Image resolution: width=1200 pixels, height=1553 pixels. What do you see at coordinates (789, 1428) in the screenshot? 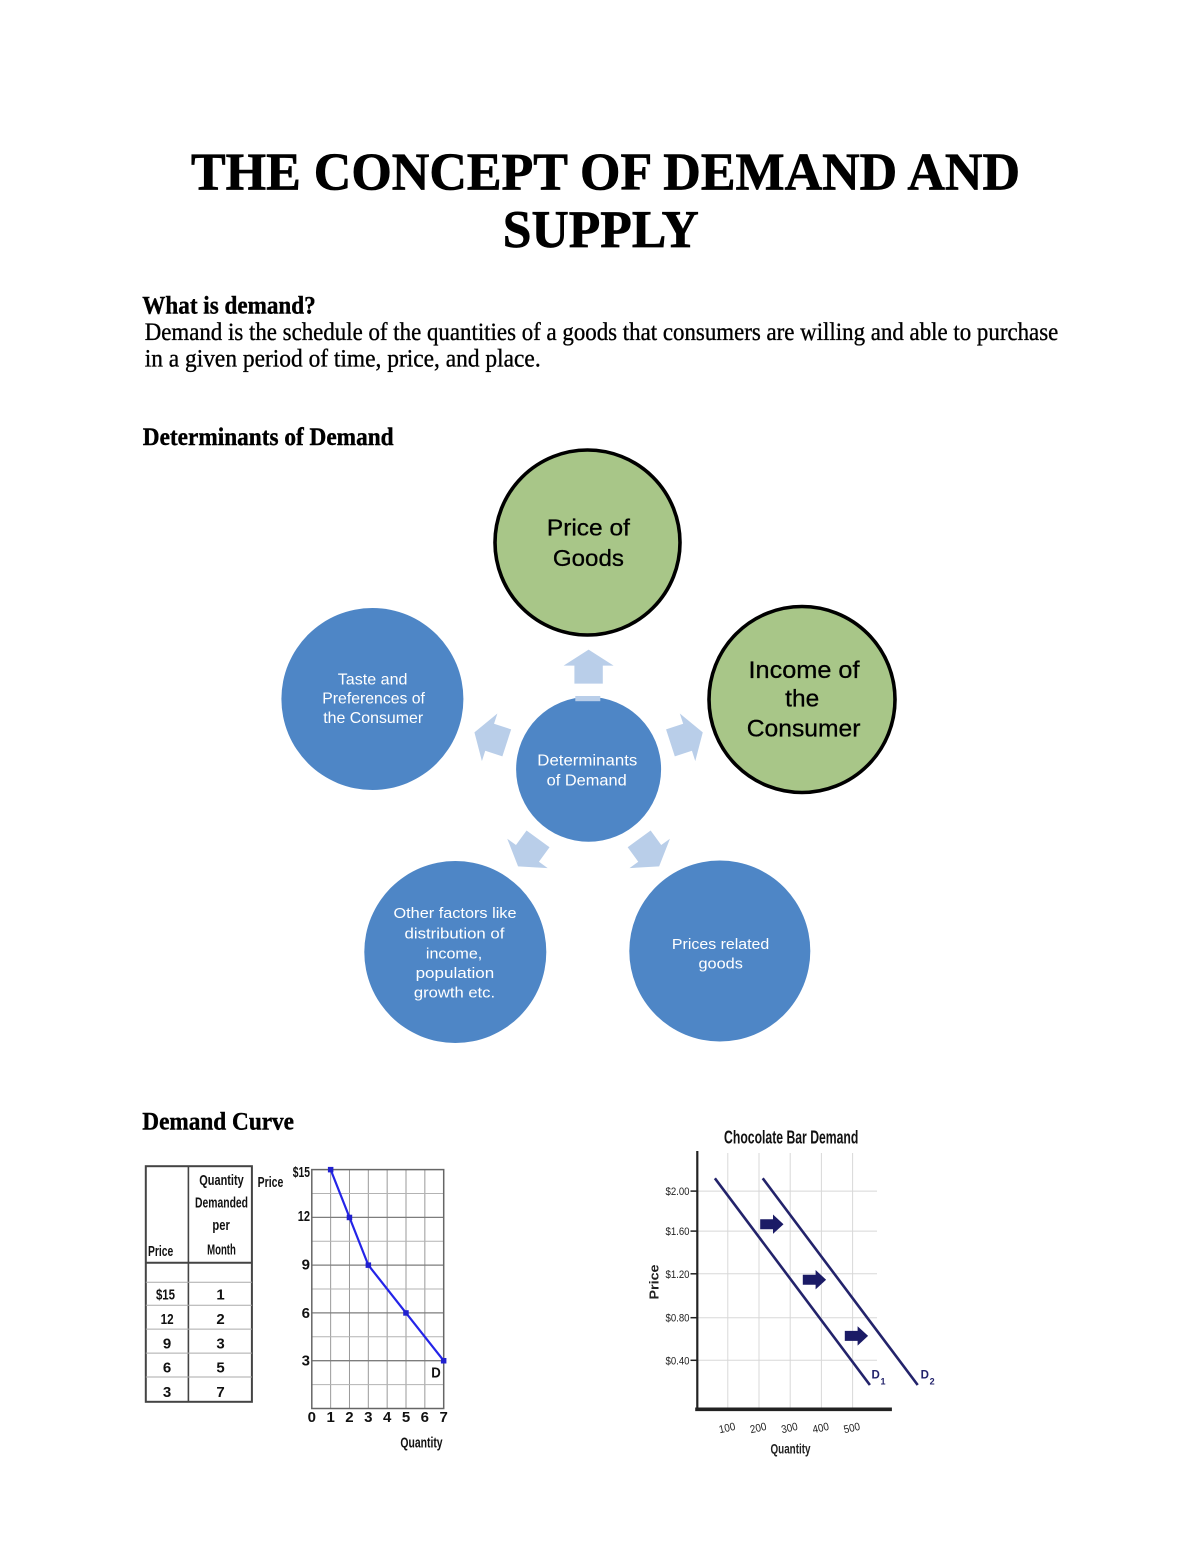
I see `svg-text: 300` at bounding box center [789, 1428].